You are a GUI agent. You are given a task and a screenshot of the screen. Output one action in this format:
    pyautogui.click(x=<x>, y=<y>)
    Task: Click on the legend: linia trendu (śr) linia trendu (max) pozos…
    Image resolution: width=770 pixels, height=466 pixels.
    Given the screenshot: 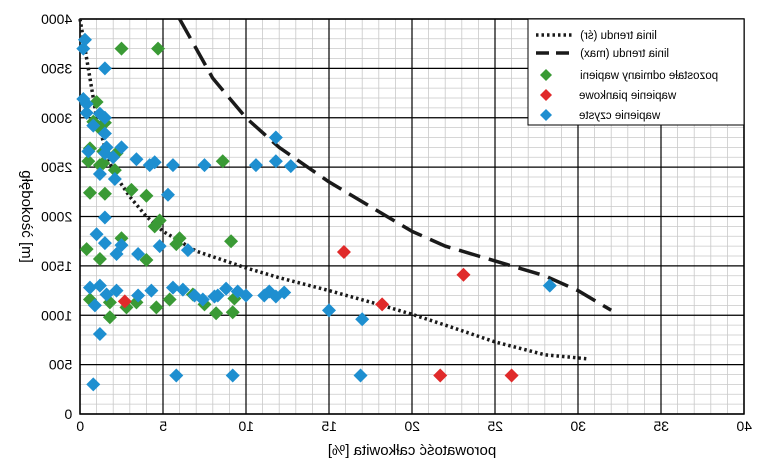 What is the action you would take?
    pyautogui.click(x=636, y=72)
    